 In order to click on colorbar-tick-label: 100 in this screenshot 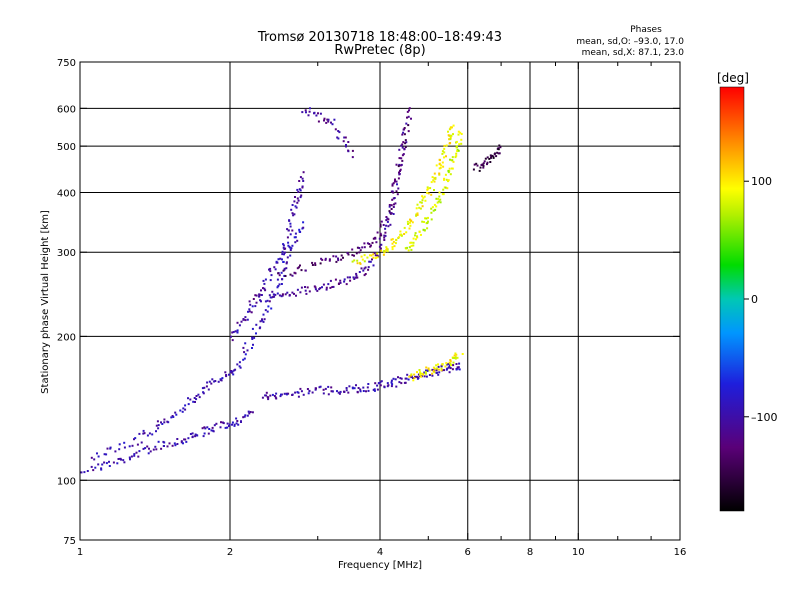, I will do `click(761, 181)`.